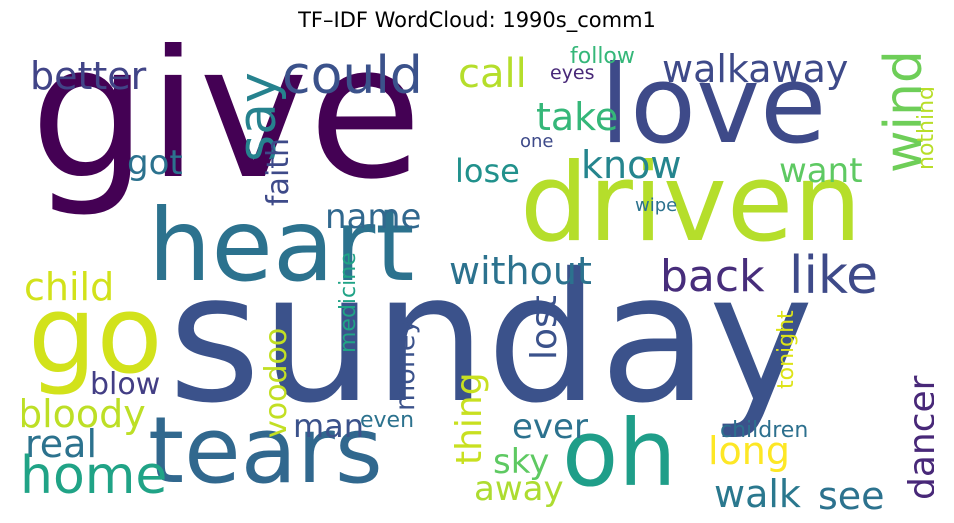 Image resolution: width=954 pixels, height=523 pixels. What do you see at coordinates (69, 287) in the screenshot?
I see `word-child: child` at bounding box center [69, 287].